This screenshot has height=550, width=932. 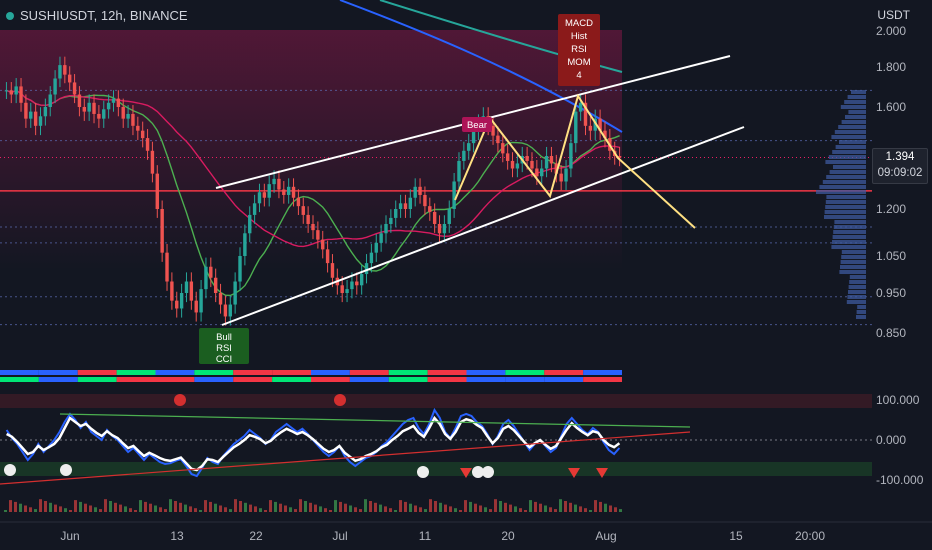 I want to click on bear-badge, so click(x=477, y=124).